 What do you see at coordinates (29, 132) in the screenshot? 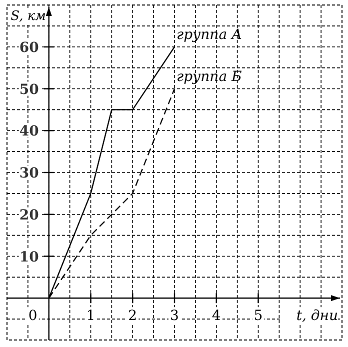
I see `y-tick-label: 40` at bounding box center [29, 132].